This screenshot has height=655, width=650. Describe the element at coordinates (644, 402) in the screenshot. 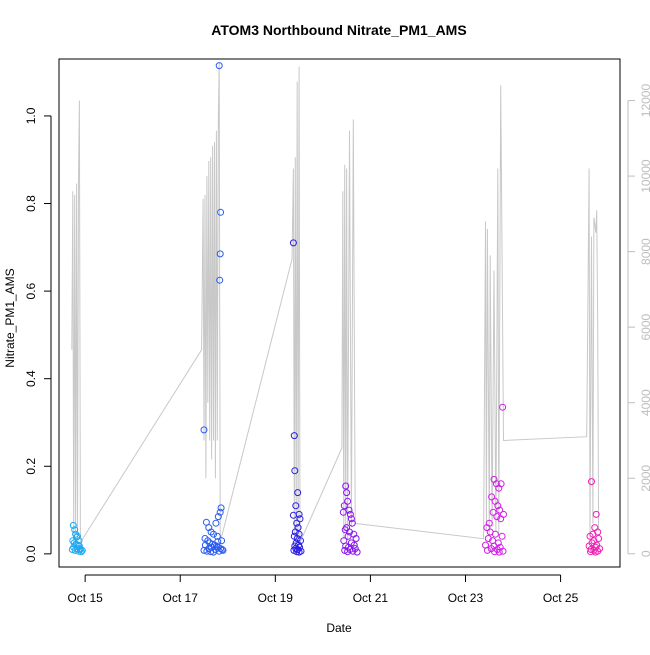

I see `y2-tick-label: 4000` at that location.